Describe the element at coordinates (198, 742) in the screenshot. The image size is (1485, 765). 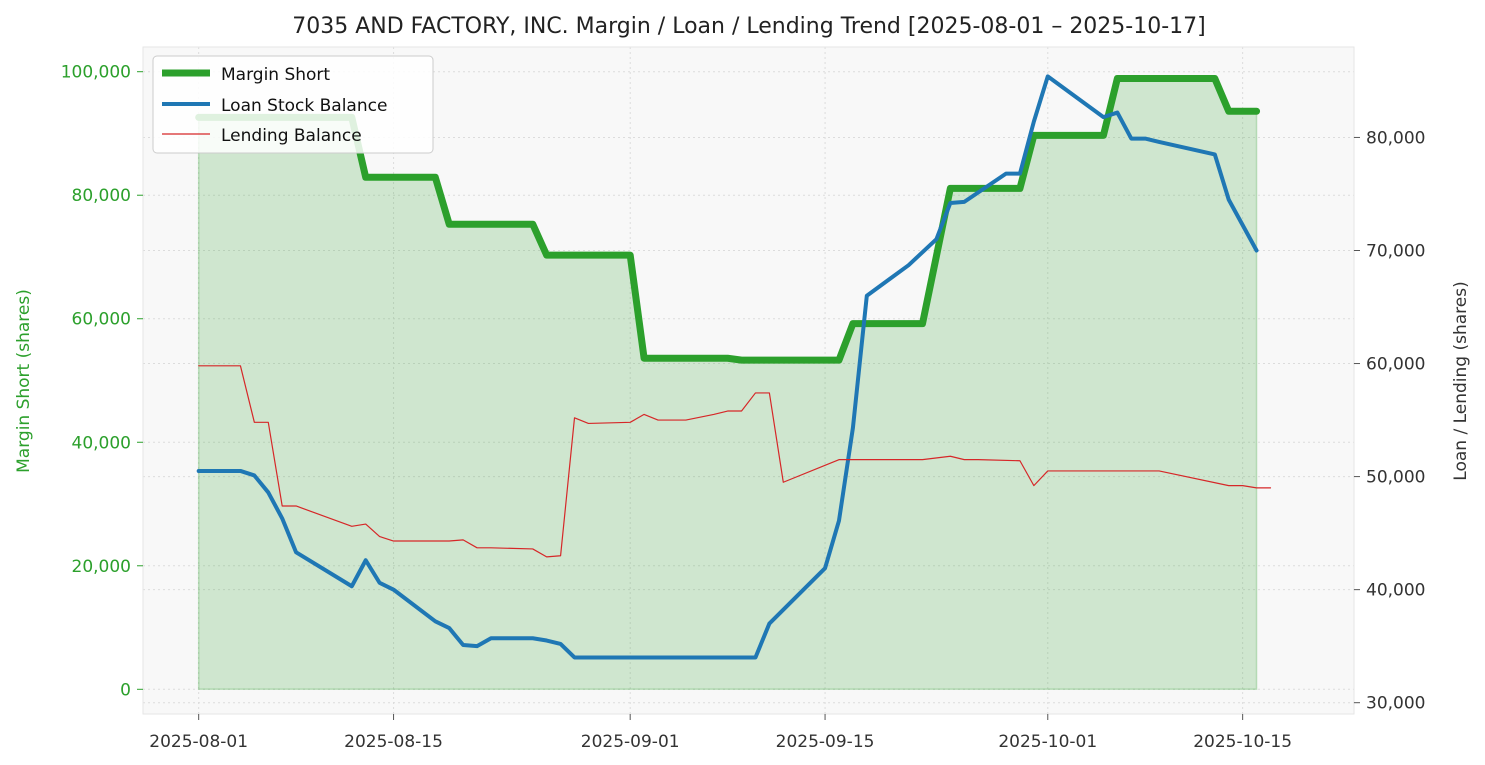
I see `x-tick-label: 2025-08-01` at that location.